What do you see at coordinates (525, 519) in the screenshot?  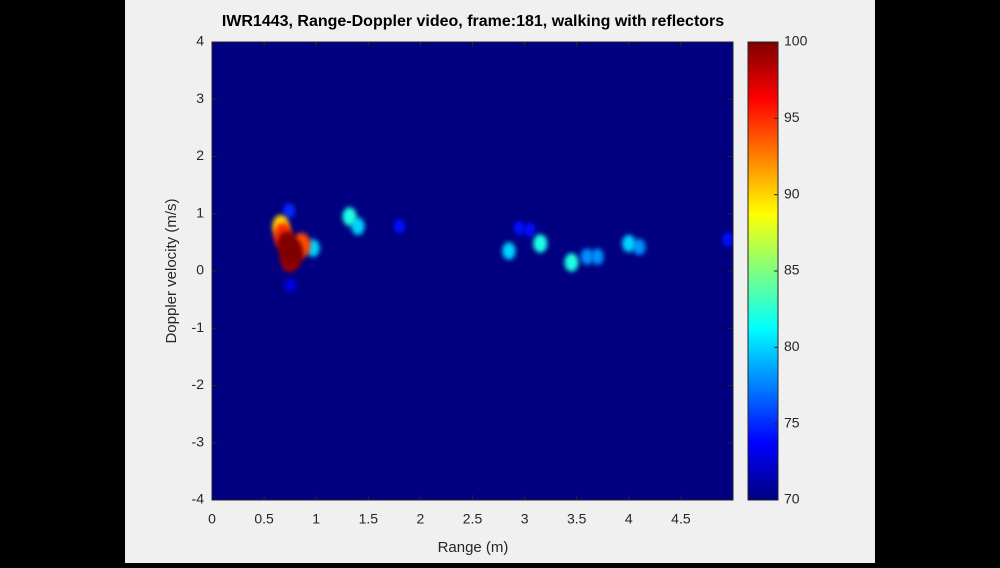 I see `x-tick-label: 3` at bounding box center [525, 519].